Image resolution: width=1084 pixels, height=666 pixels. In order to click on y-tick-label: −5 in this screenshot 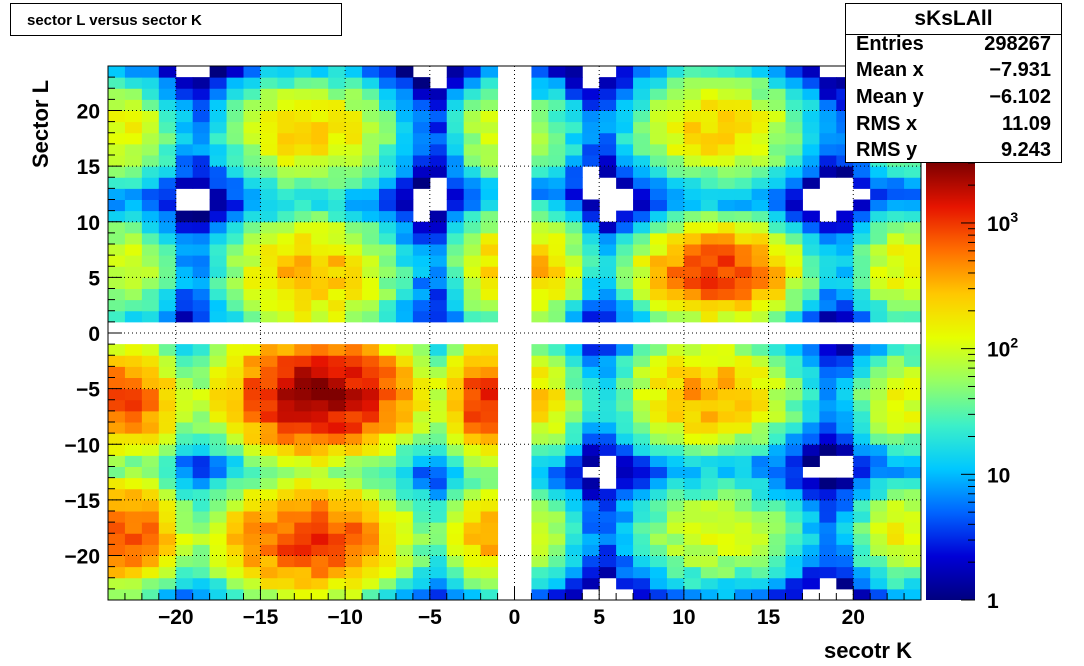, I will do `click(88, 390)`.